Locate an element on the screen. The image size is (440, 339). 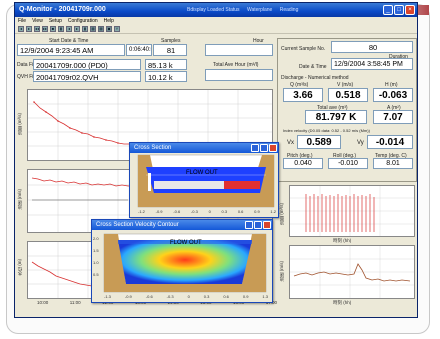
y-tick: 1.0 is located at coordinates (96, 262).